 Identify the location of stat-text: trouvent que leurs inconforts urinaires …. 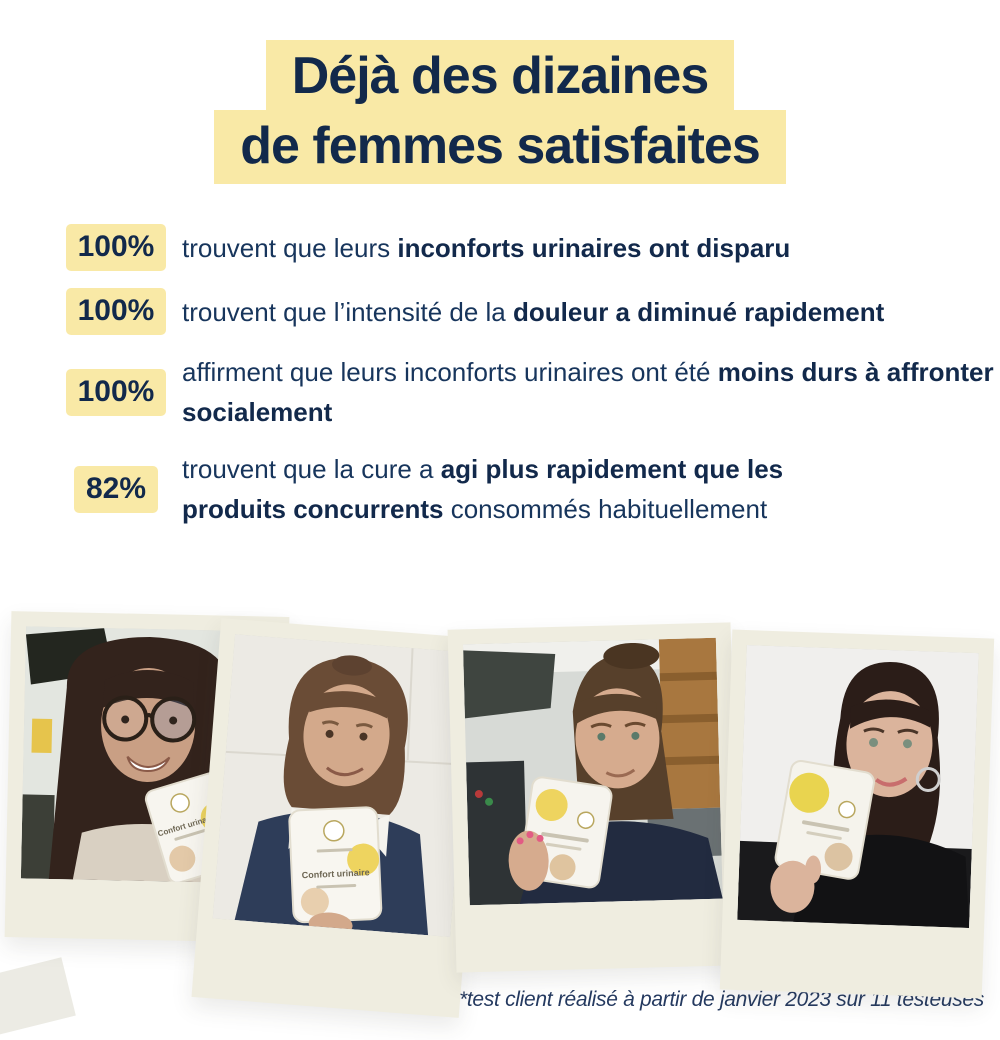
(486, 248).